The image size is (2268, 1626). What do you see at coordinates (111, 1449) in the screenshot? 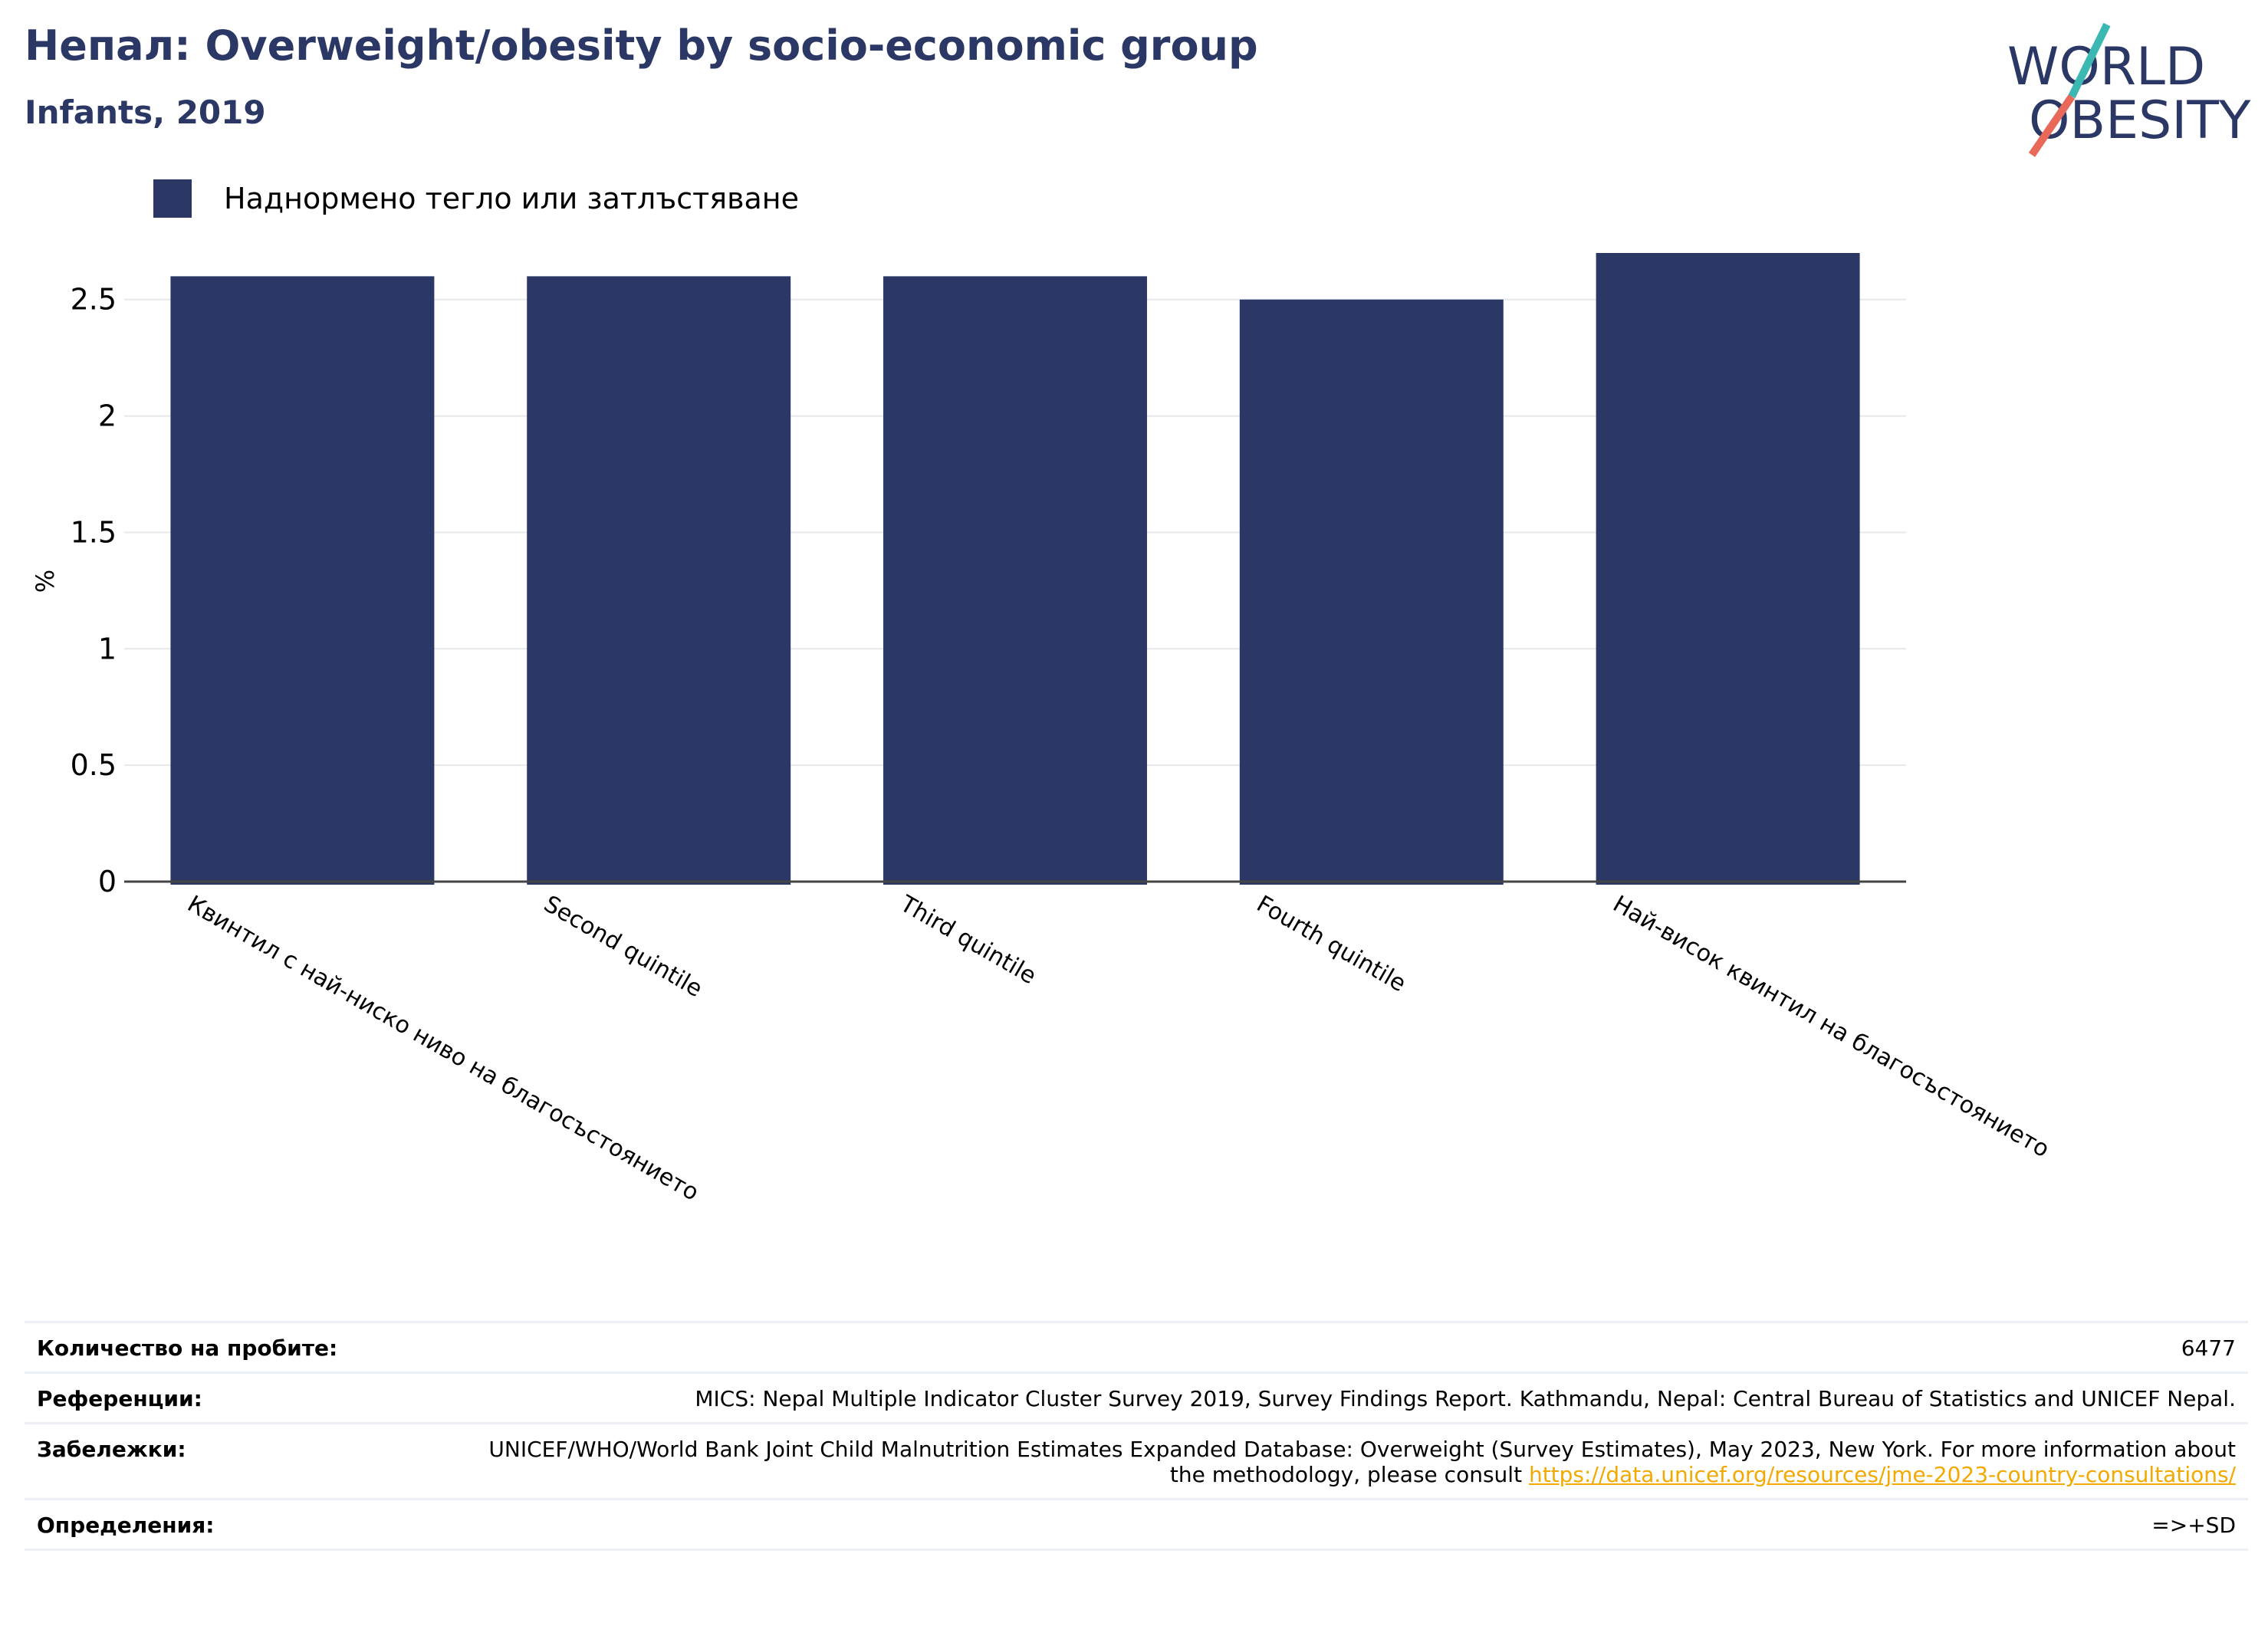
I see `meta-key: Забележки:` at bounding box center [111, 1449].